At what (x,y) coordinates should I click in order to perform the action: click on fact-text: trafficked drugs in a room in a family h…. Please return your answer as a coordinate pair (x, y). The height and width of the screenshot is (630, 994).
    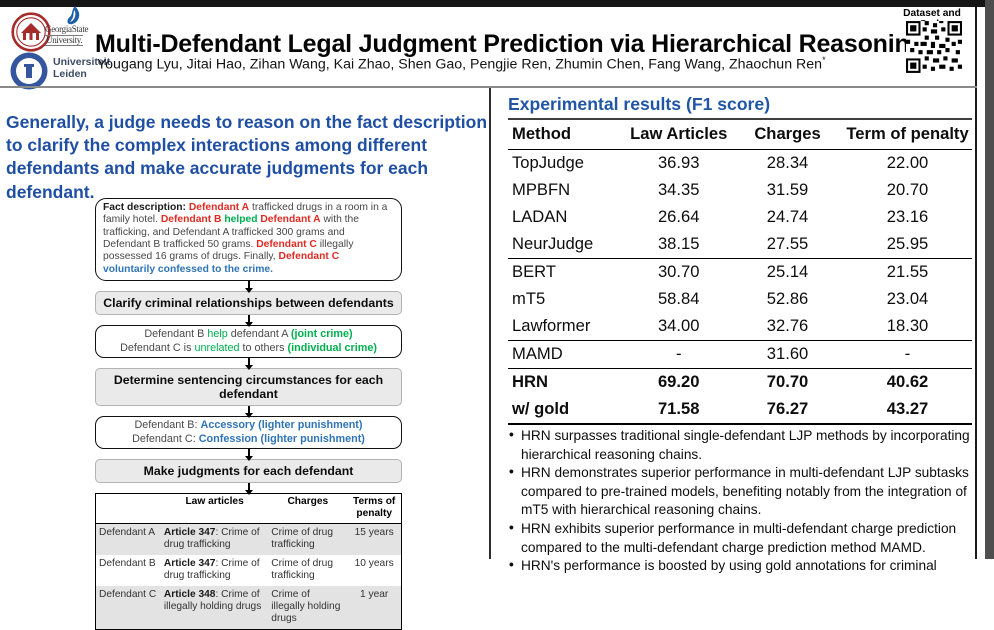
    Looking at the image, I should click on (245, 214).